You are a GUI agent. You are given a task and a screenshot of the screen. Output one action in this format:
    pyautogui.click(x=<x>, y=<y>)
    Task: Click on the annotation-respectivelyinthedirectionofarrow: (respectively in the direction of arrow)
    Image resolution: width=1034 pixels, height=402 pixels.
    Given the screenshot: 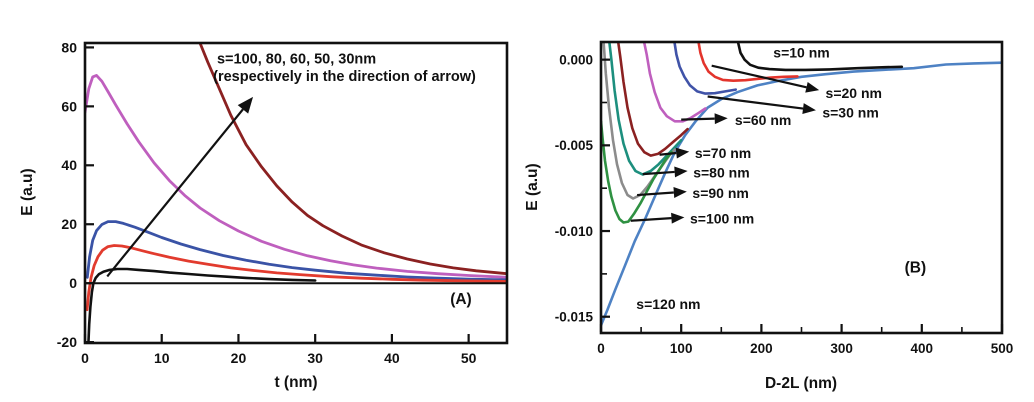 What is the action you would take?
    pyautogui.click(x=344, y=77)
    